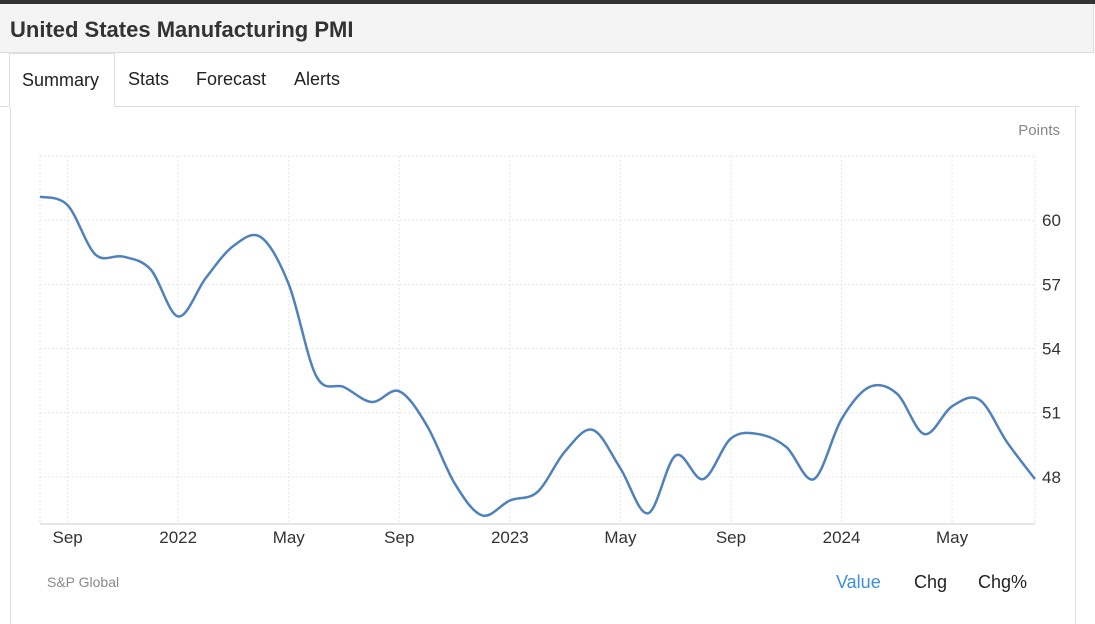  Describe the element at coordinates (540, 80) in the screenshot. I see `tab-bar: Summary Stats Forecast Alerts` at that location.